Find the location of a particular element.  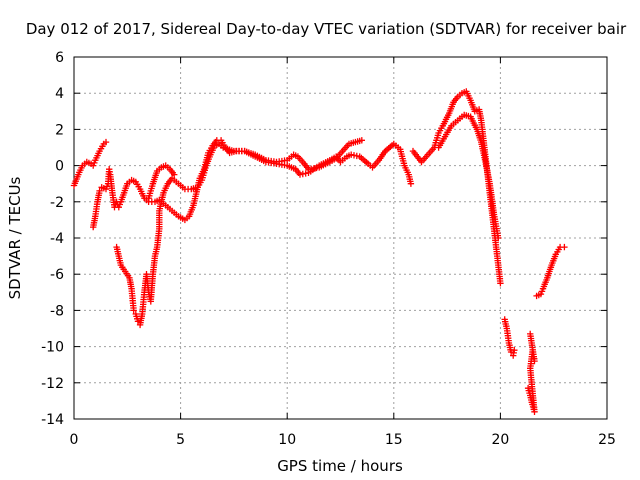

y-tick-label: 4 is located at coordinates (59, 94).